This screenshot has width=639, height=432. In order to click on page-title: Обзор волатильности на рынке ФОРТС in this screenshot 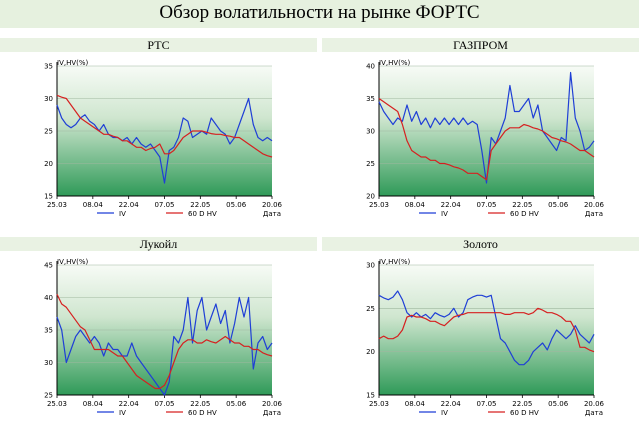, I will do `click(319, 14)`.